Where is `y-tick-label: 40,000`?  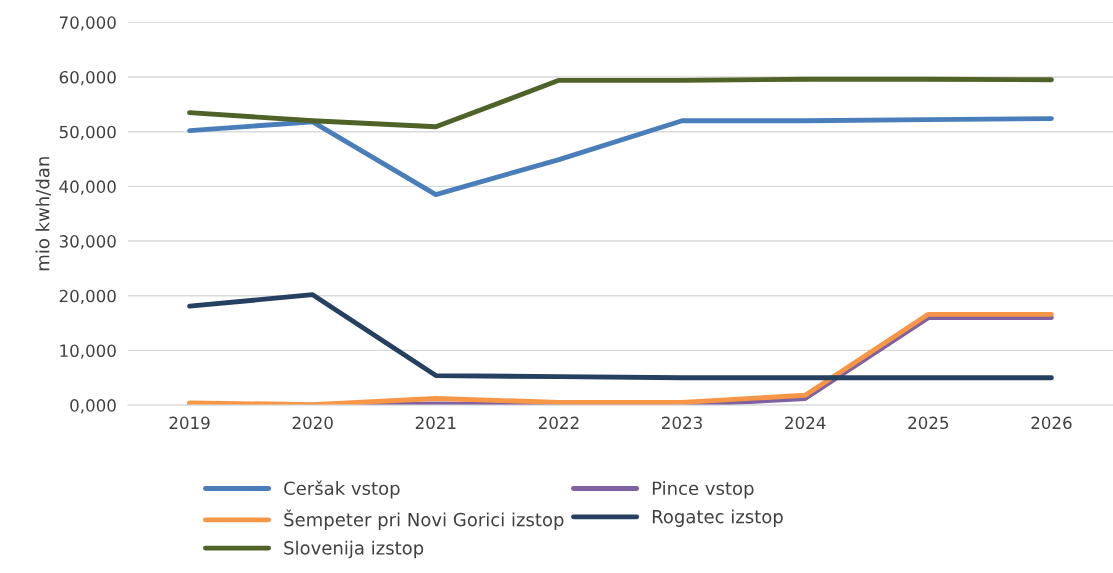
y-tick-label: 40,000 is located at coordinates (87, 187).